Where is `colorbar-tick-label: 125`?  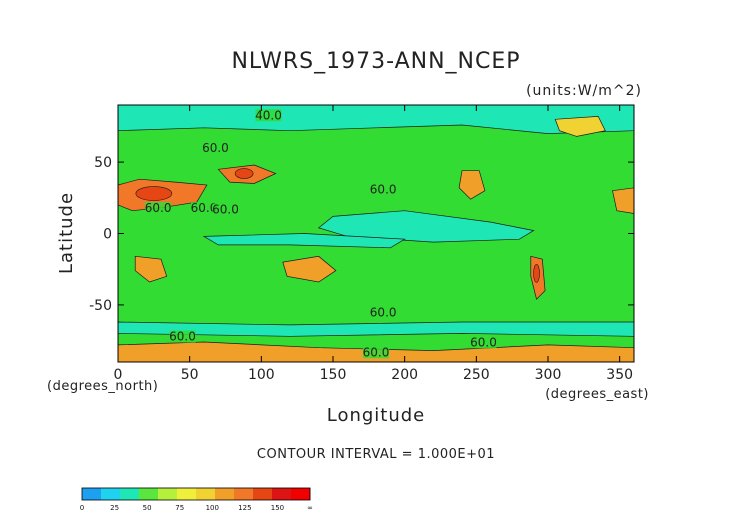 colorbar-tick-label: 125 is located at coordinates (244, 508).